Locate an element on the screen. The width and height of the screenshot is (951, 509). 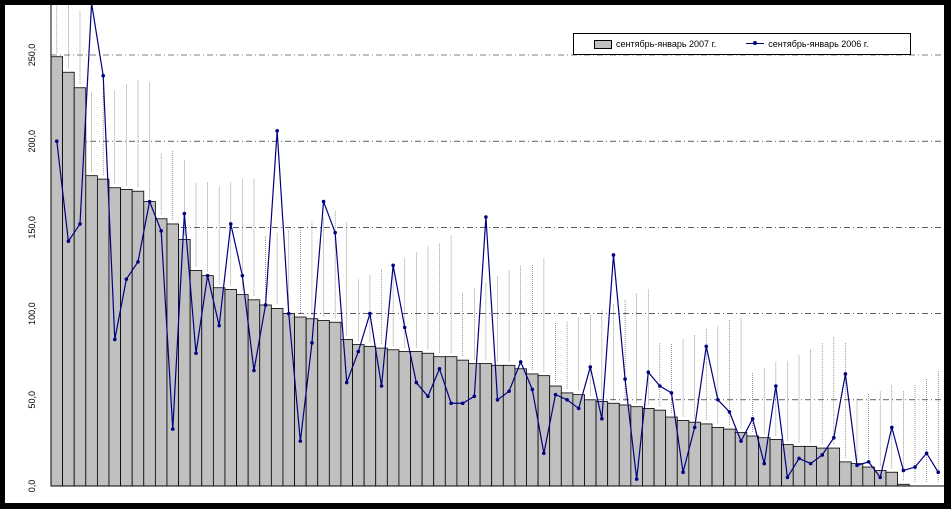
y-tick-label: 200,0 is located at coordinates (32, 141).